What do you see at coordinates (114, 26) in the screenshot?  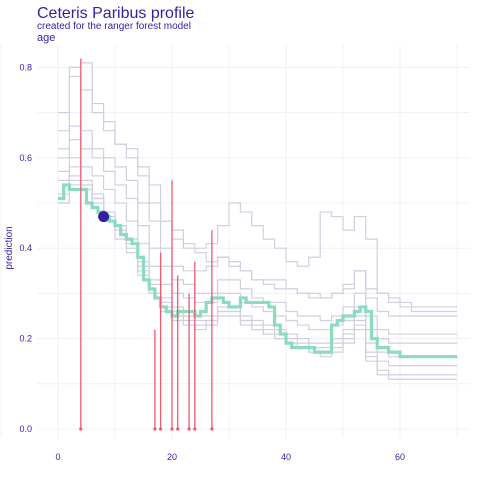 I see `chart-subtitle: created for the ranger forest model` at bounding box center [114, 26].